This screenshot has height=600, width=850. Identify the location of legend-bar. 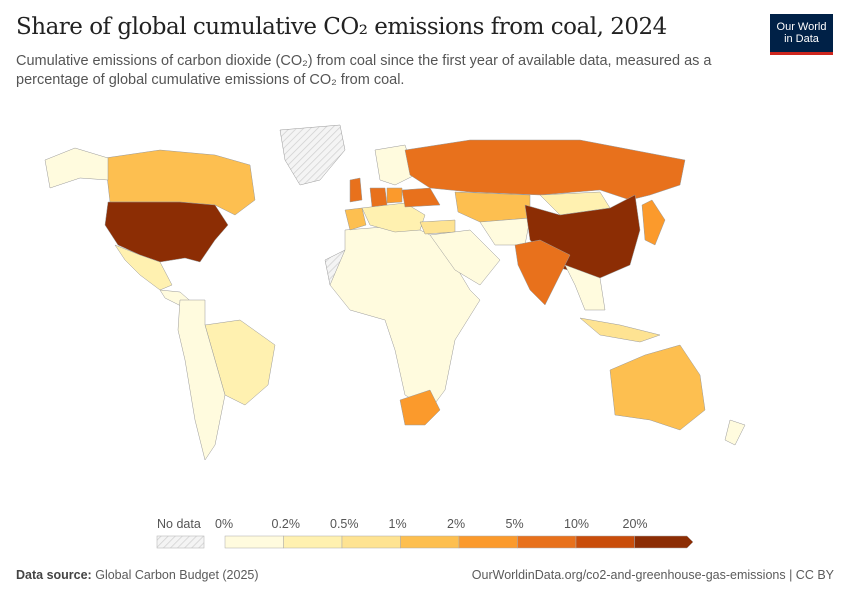
(425, 542).